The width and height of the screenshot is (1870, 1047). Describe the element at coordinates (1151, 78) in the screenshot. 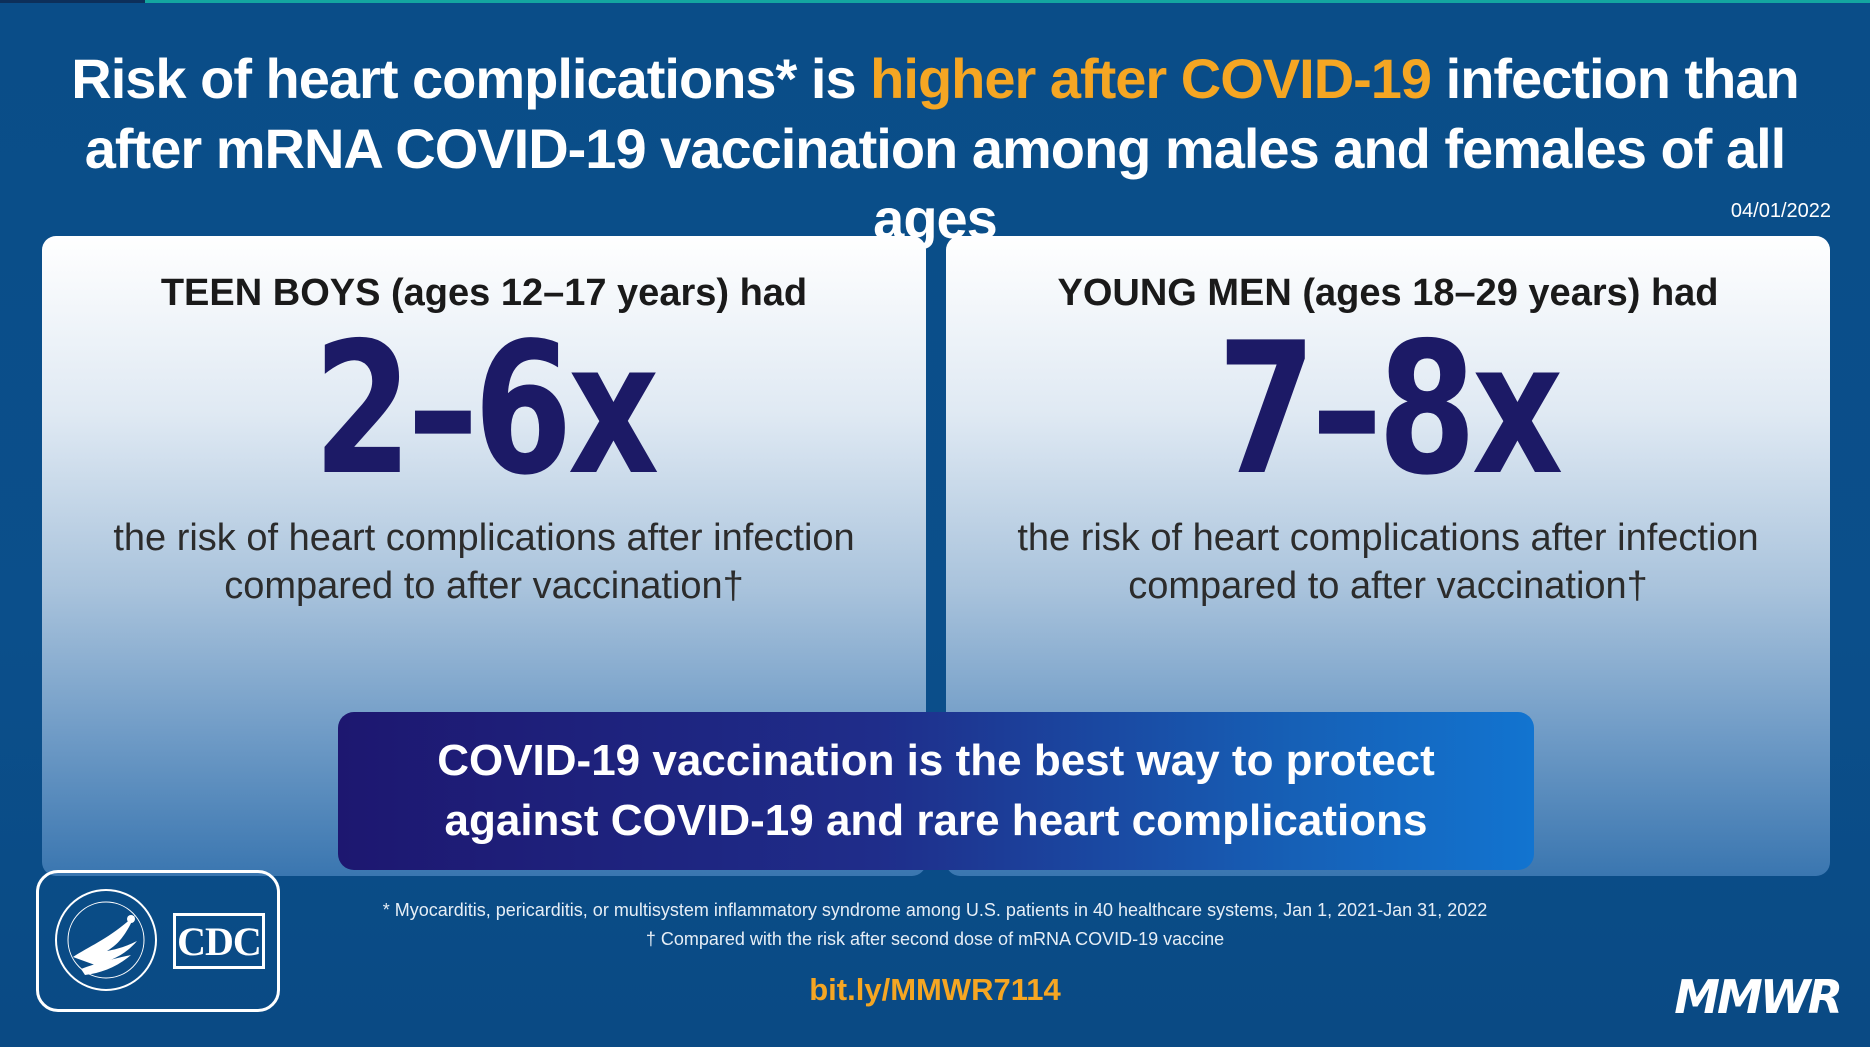

I see `headline-highlight: higher after COVID-19` at that location.